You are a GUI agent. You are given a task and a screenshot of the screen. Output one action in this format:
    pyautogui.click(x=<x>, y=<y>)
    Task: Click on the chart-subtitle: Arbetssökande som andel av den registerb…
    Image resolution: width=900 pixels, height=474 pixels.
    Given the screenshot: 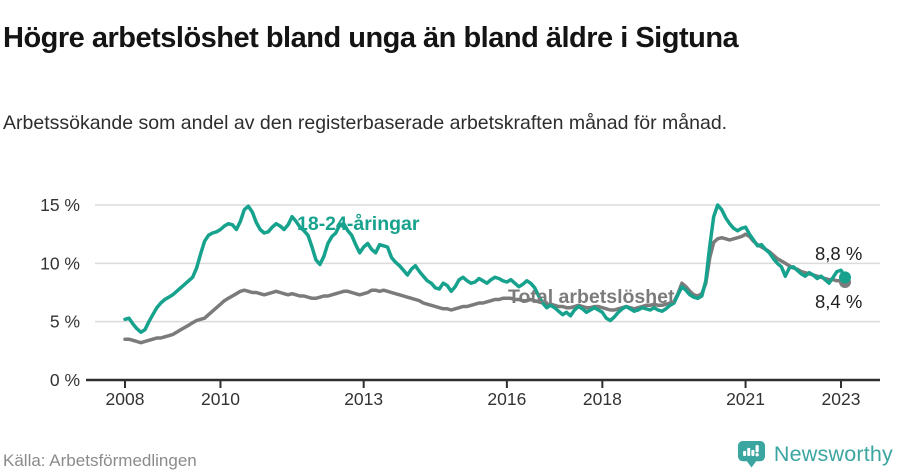 What is the action you would take?
    pyautogui.click(x=365, y=122)
    